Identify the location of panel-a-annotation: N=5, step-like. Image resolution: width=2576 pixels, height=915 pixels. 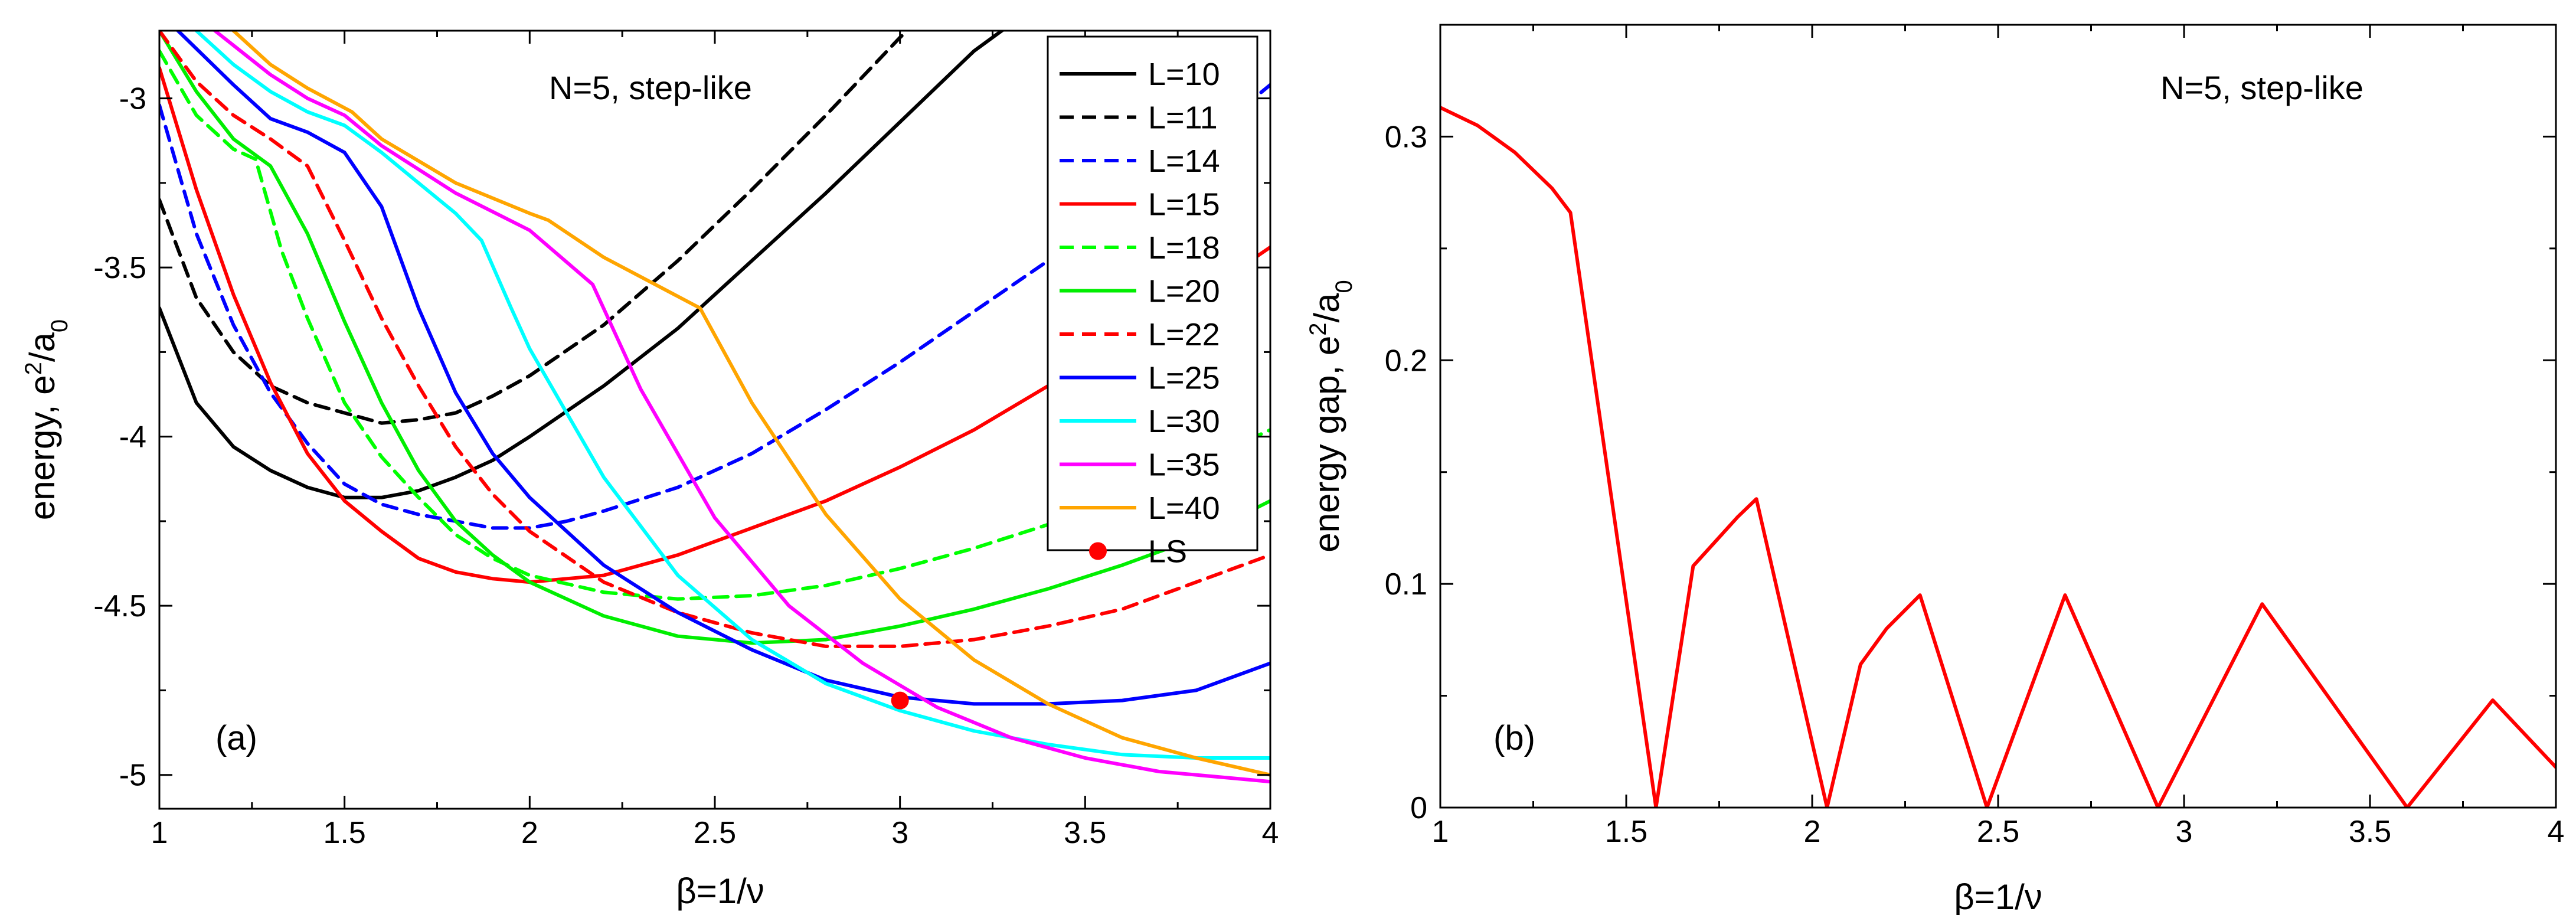
(650, 88).